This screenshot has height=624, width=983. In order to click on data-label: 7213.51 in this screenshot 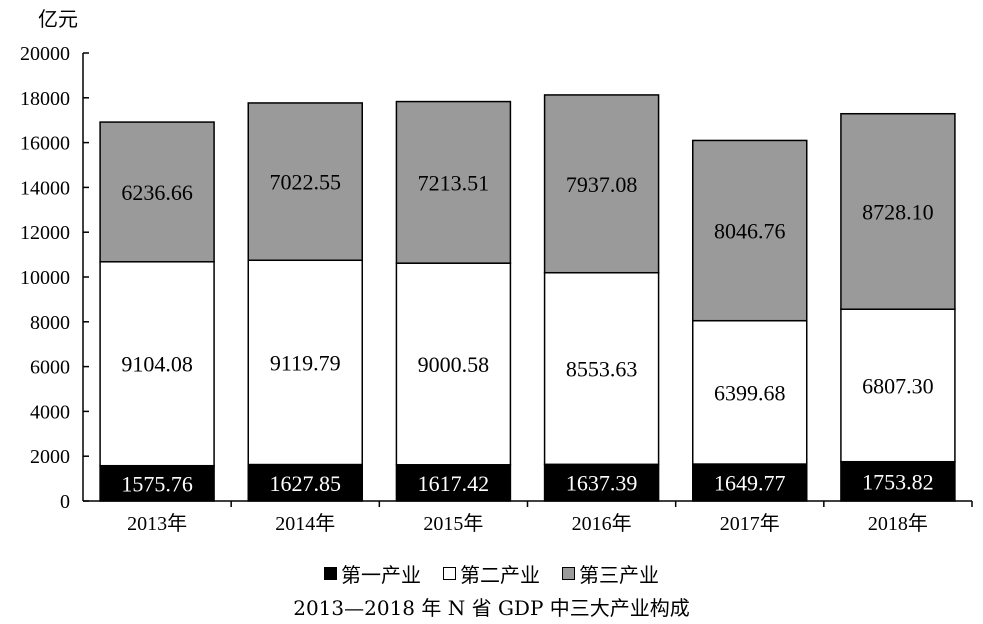, I will do `click(454, 182)`.